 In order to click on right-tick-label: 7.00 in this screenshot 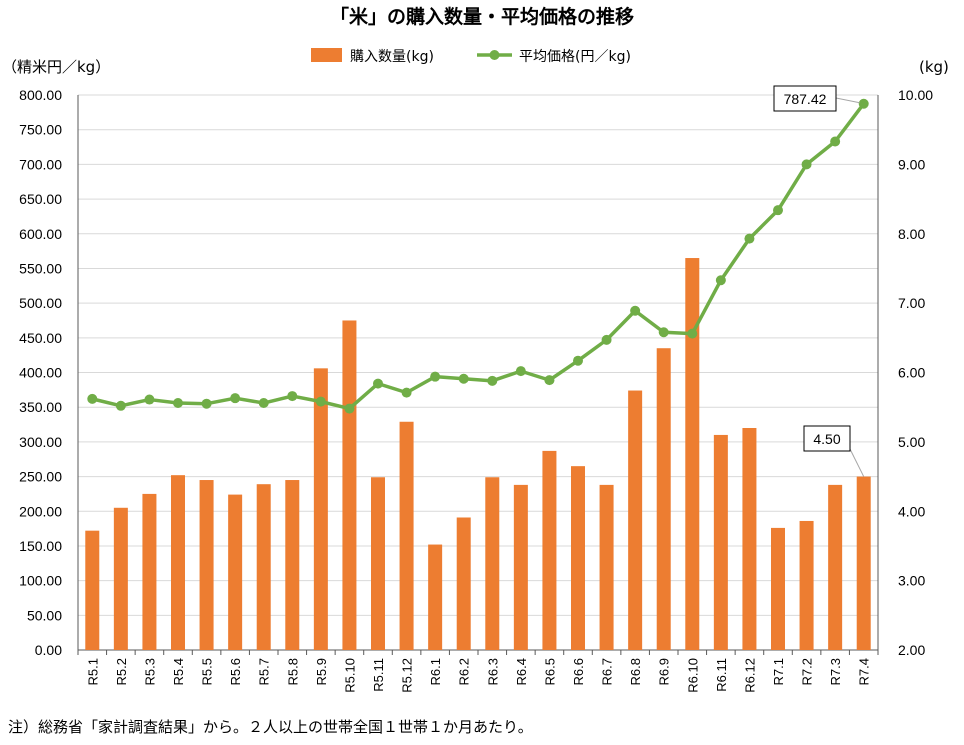, I will do `click(911, 303)`.